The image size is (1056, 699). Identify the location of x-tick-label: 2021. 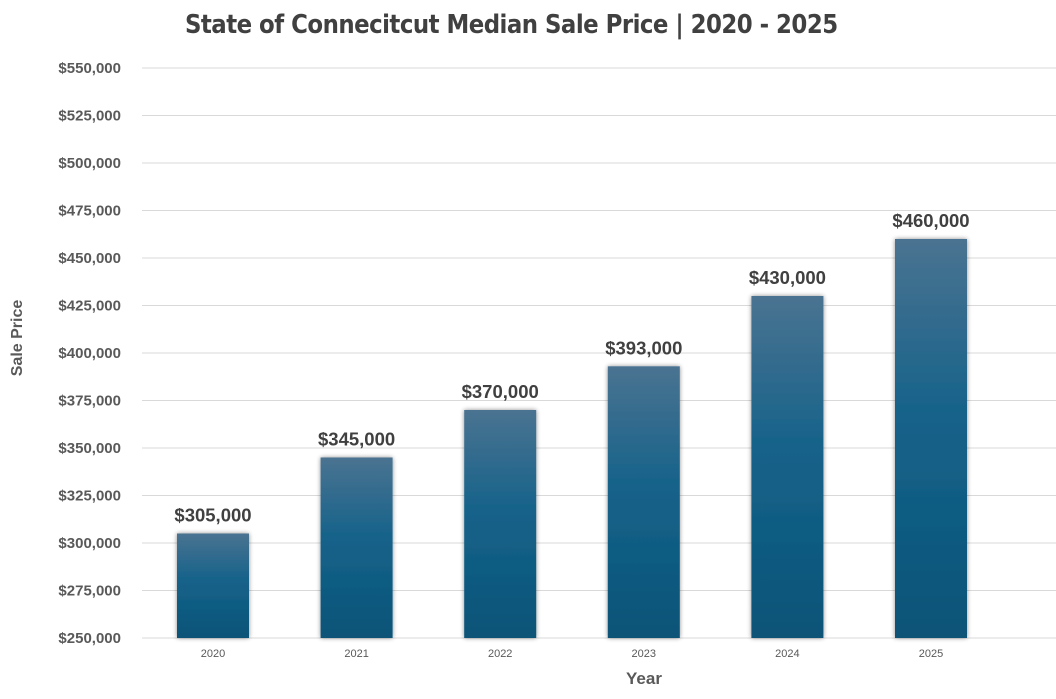
(356, 654).